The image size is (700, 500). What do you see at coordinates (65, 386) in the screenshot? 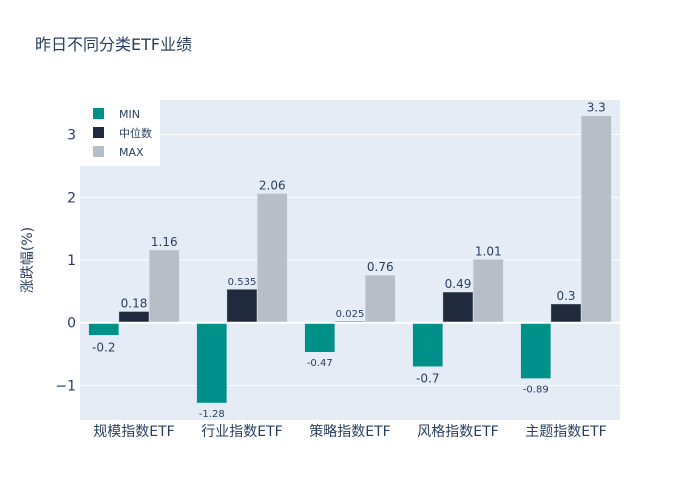
I see `y-tick-label: −1` at bounding box center [65, 386].